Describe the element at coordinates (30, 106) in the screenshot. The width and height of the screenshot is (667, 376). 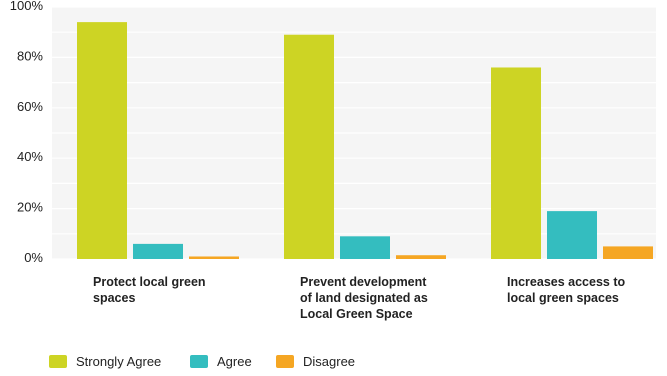
I see `y-tick-label: 60%` at that location.